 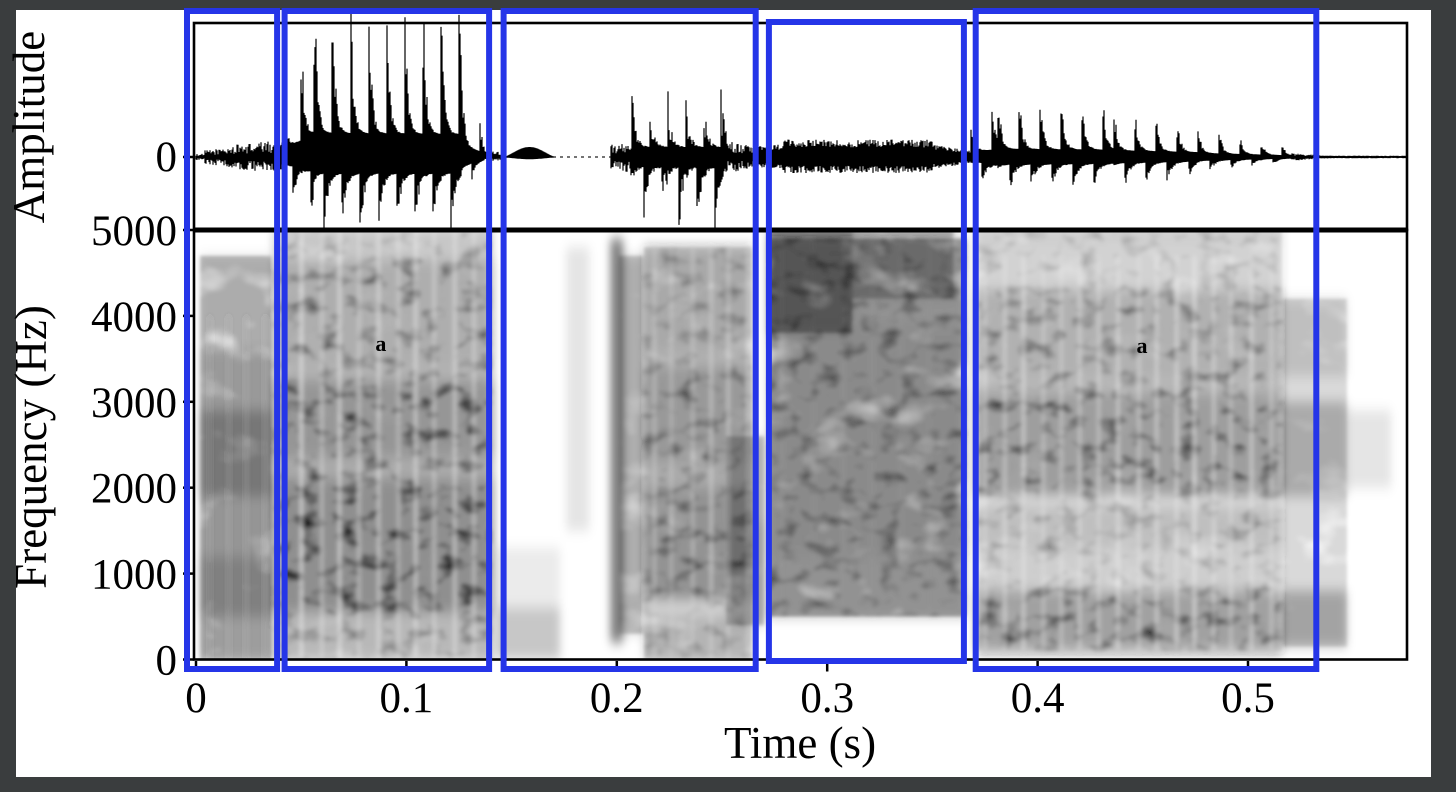 What do you see at coordinates (134, 575) in the screenshot?
I see `frequency-tick-label: 1000` at bounding box center [134, 575].